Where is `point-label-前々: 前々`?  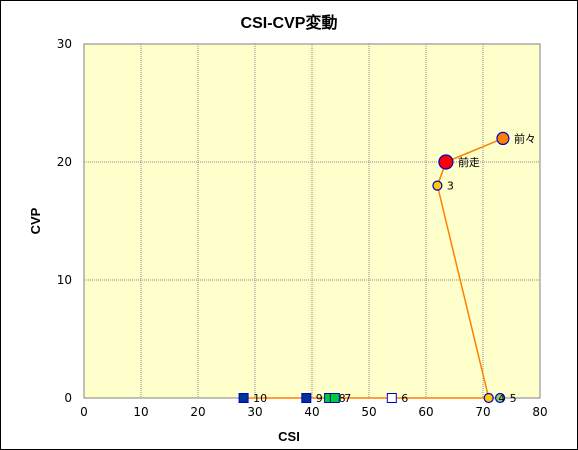
point-label-前々: 前々 is located at coordinates (525, 138).